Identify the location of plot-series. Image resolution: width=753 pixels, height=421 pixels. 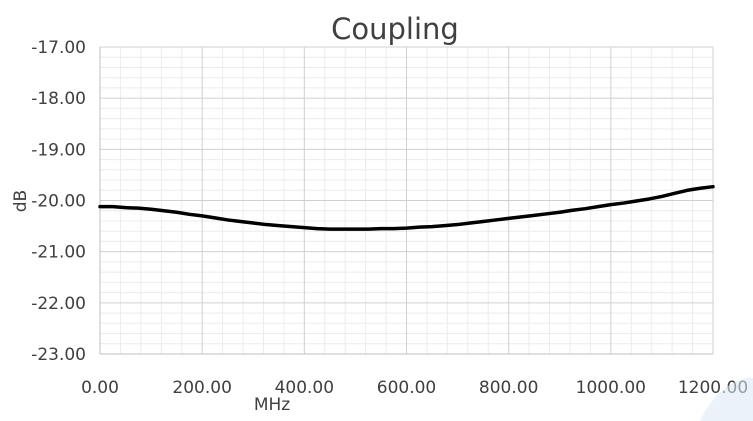
(406, 207).